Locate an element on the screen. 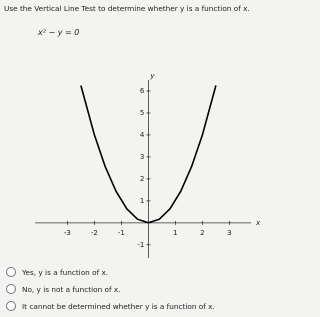  y-axis-label: y is located at coordinates (152, 76).